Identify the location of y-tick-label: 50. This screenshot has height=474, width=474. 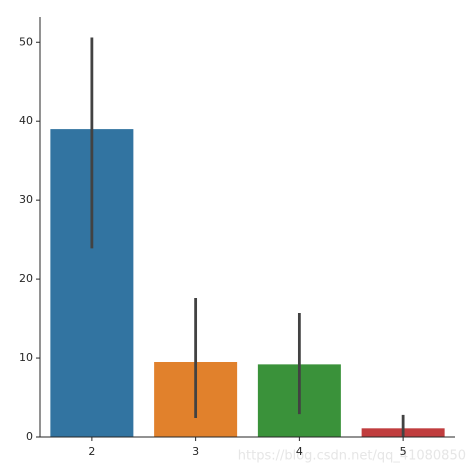
(26, 41).